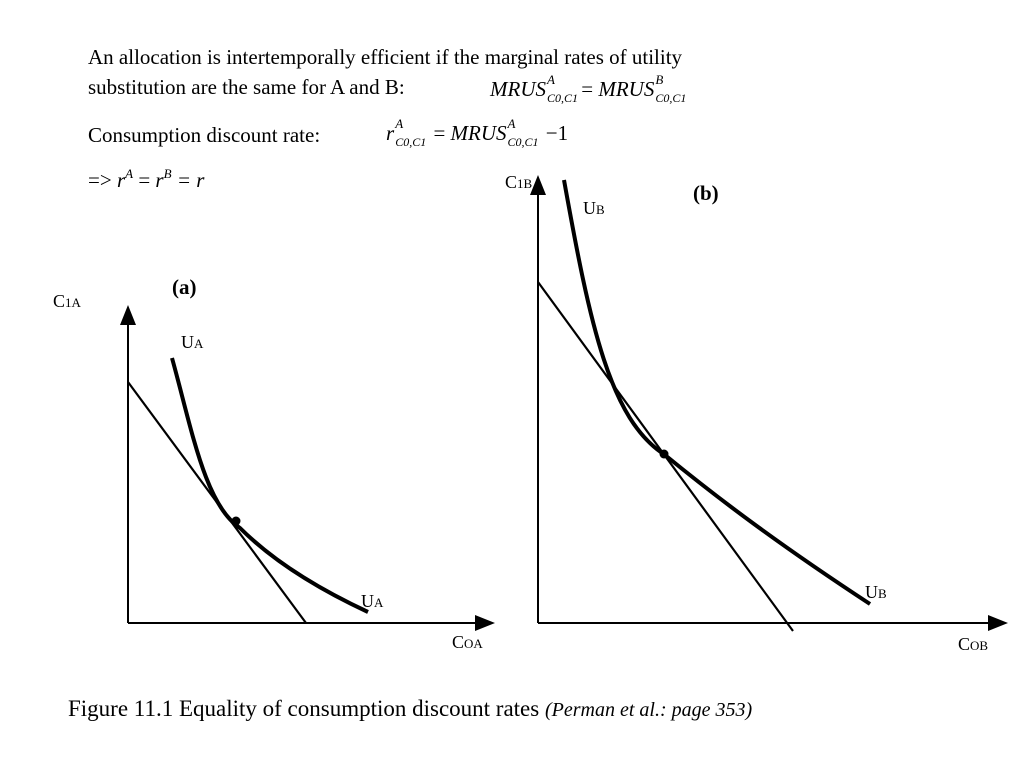 The width and height of the screenshot is (1024, 768). I want to click on discount-equation: r A C0,C1 = MRUS A C0,C1 −1, so click(477, 132).